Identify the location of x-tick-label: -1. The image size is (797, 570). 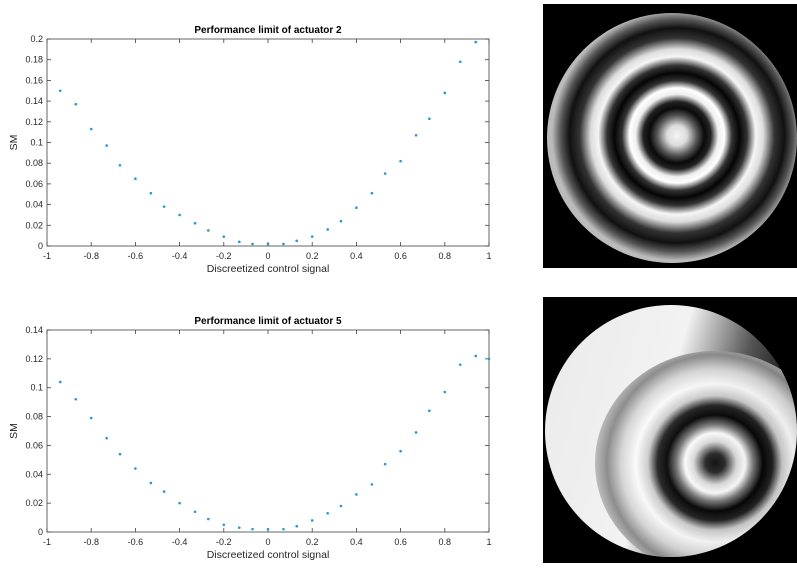
(47, 256).